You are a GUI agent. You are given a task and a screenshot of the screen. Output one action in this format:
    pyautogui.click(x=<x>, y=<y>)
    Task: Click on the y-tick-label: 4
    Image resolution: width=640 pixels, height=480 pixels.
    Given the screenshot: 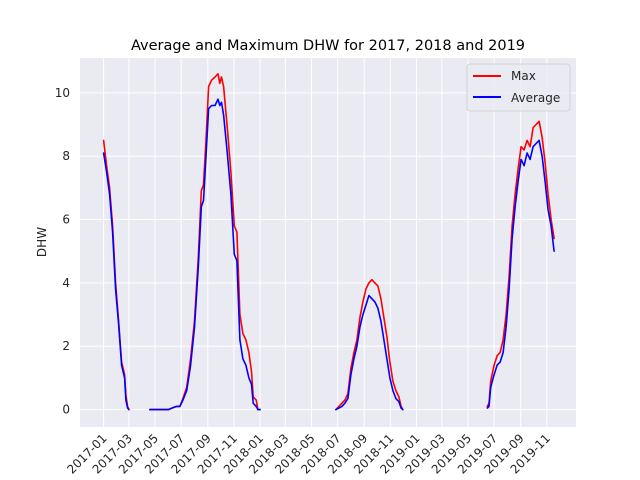 What is the action you would take?
    pyautogui.click(x=66, y=283)
    